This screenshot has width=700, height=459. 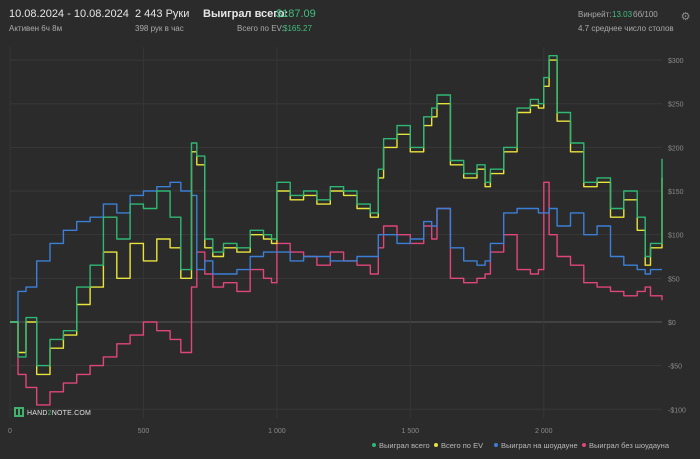 What do you see at coordinates (37, 413) in the screenshot?
I see `logo-prefix: HAND` at bounding box center [37, 413].